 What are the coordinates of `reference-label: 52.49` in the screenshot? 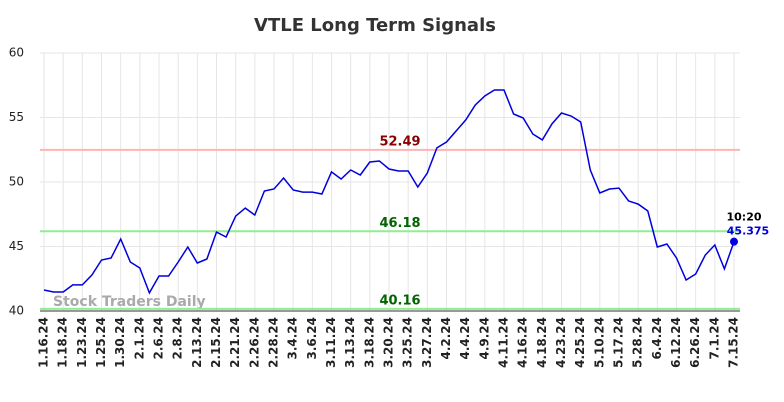 It's located at (399, 141).